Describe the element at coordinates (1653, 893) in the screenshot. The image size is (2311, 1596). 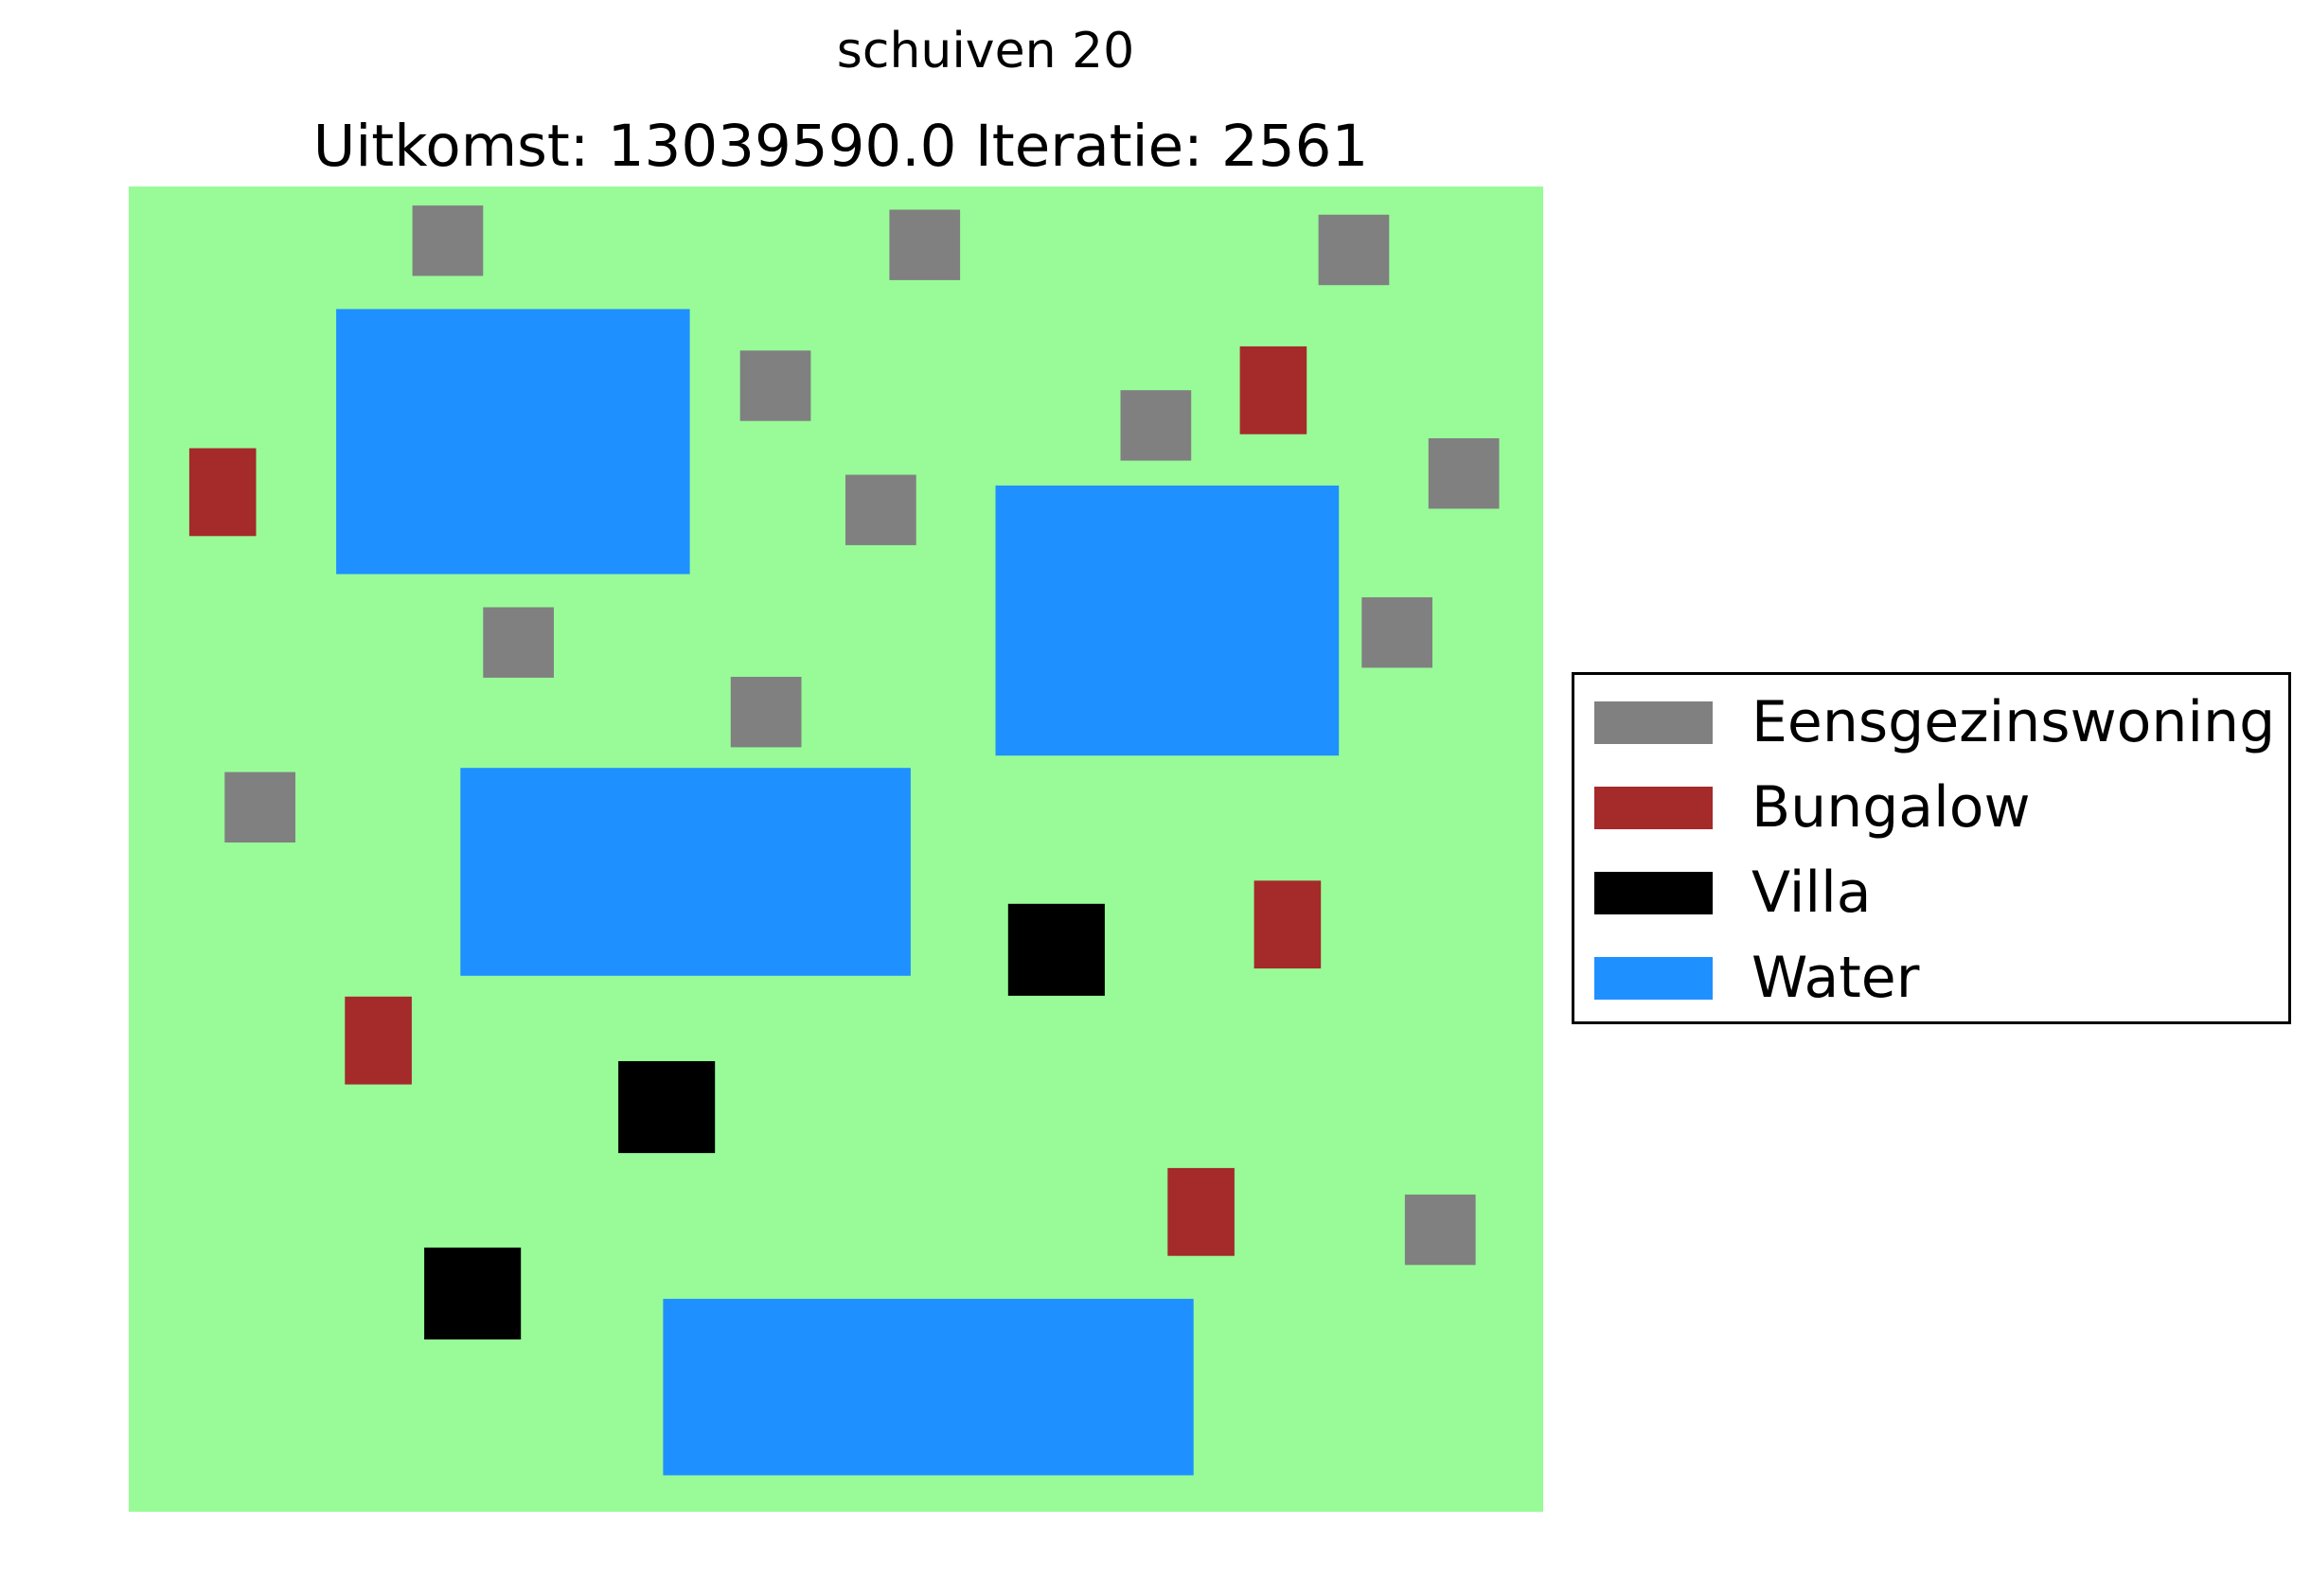
I see `legend-swatch-villa` at that location.